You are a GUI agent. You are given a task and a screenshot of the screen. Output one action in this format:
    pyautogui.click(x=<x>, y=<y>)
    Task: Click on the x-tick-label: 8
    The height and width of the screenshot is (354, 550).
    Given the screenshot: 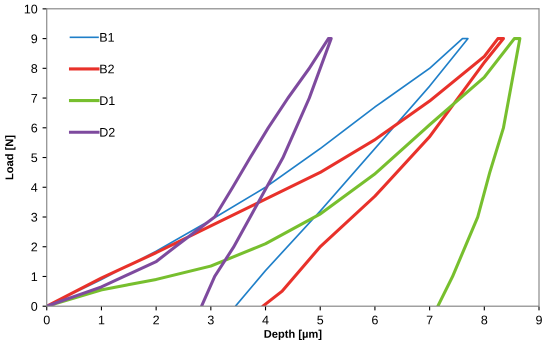 What is the action you would take?
    pyautogui.click(x=484, y=320)
    